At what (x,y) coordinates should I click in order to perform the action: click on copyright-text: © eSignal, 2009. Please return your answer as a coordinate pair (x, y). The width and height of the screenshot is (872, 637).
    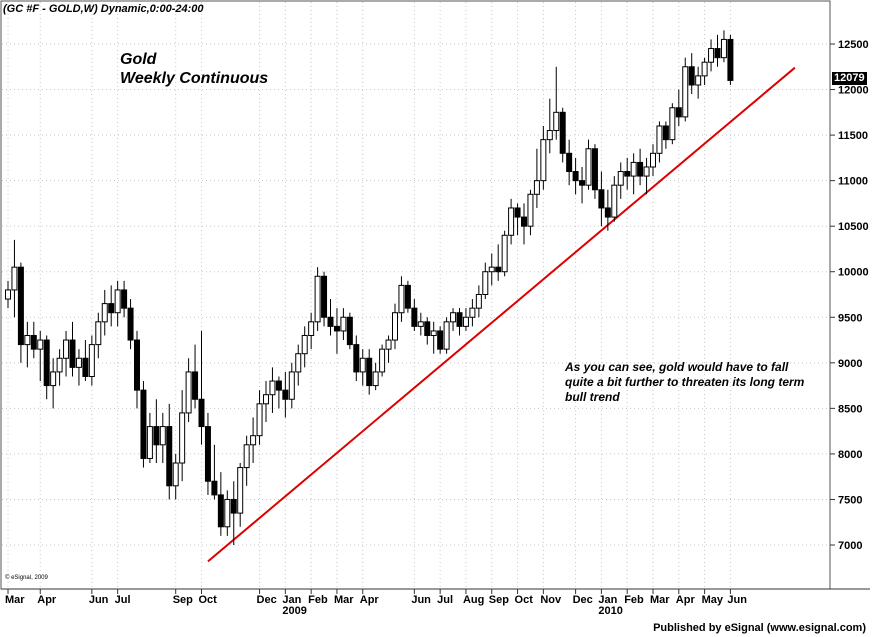
    Looking at the image, I should click on (26, 578).